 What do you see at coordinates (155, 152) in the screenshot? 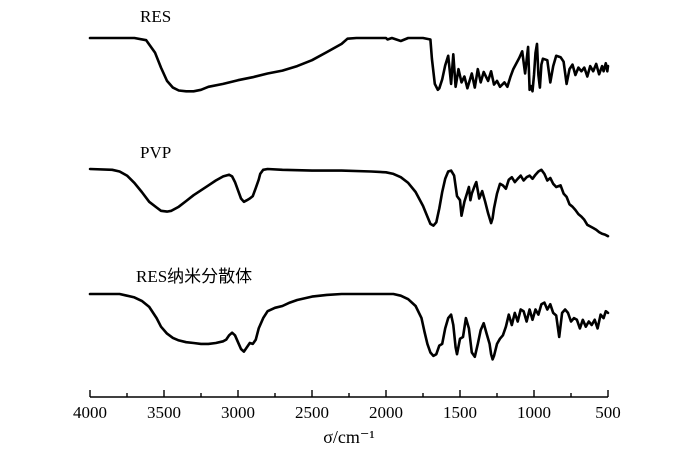
I see `series-label-2: PVP` at bounding box center [155, 152].